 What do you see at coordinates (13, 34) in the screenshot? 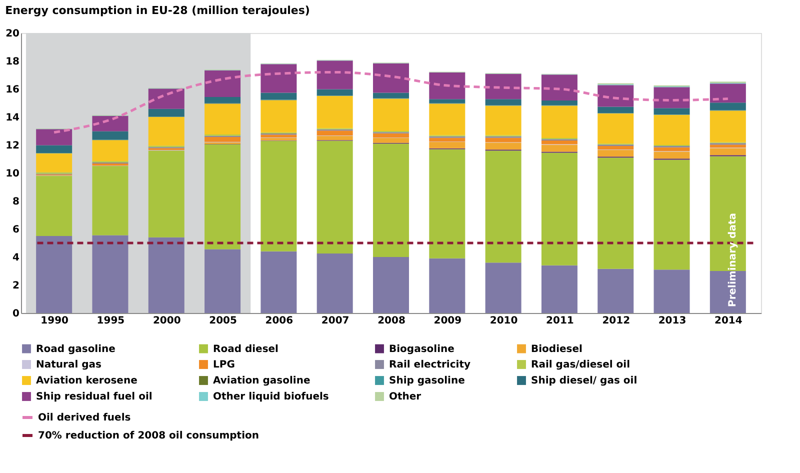
I see `y-tick-label: 20` at bounding box center [13, 34].